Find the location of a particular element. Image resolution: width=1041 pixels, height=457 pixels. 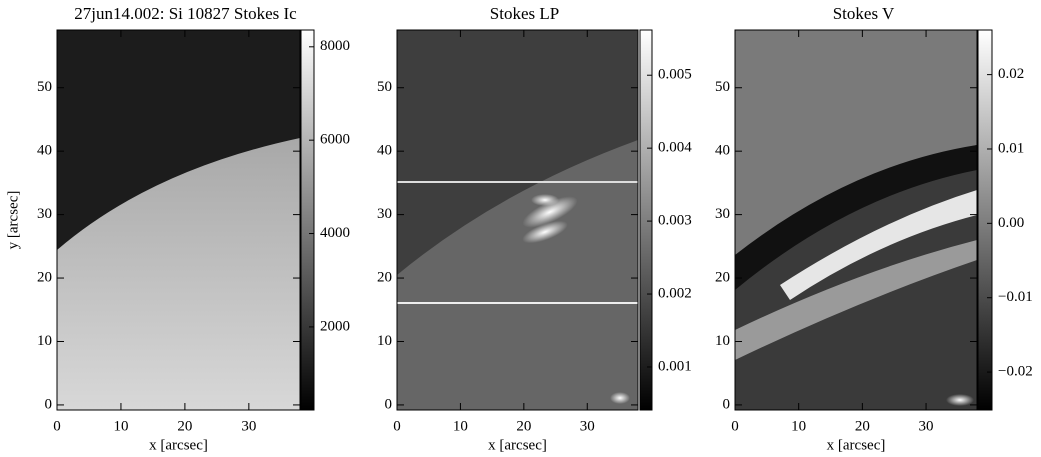

y-axis-label: y [arcsec] is located at coordinates (13, 220).